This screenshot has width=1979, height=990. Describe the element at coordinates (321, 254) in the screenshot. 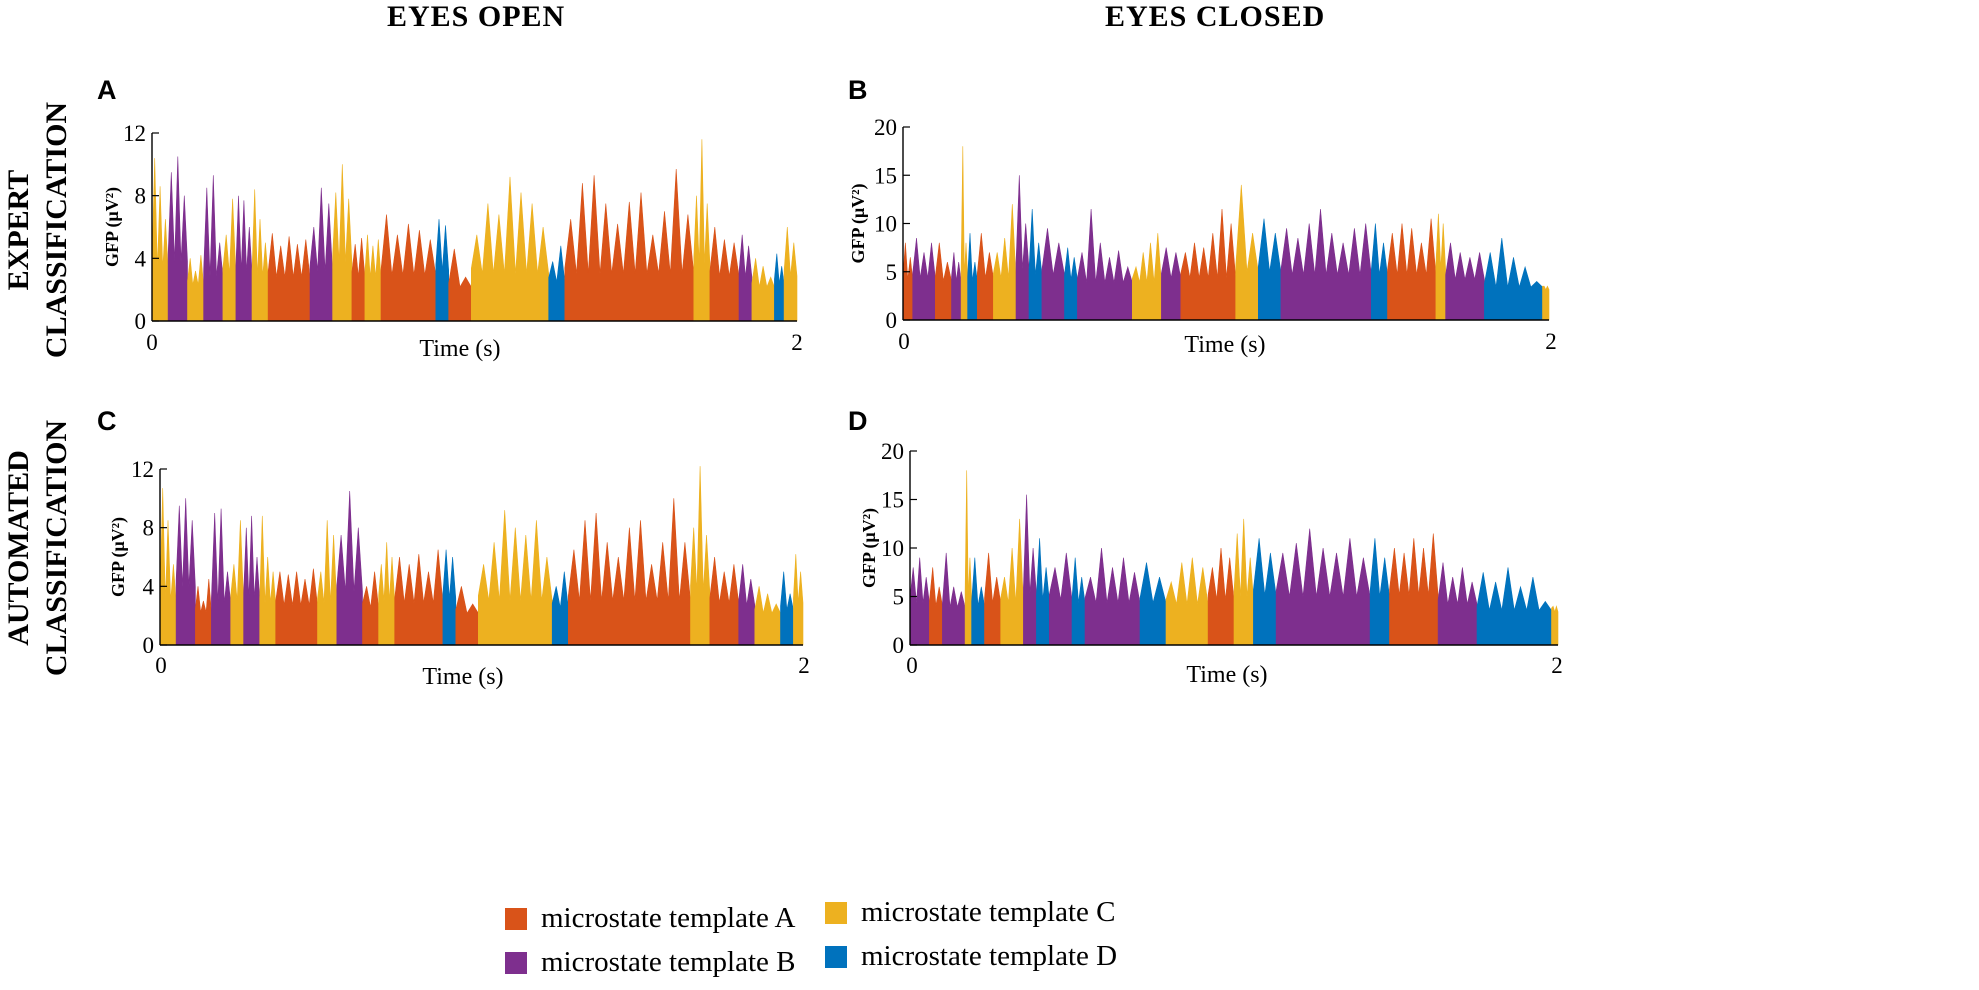

I see `panel-a-segment-8-state-b` at that location.